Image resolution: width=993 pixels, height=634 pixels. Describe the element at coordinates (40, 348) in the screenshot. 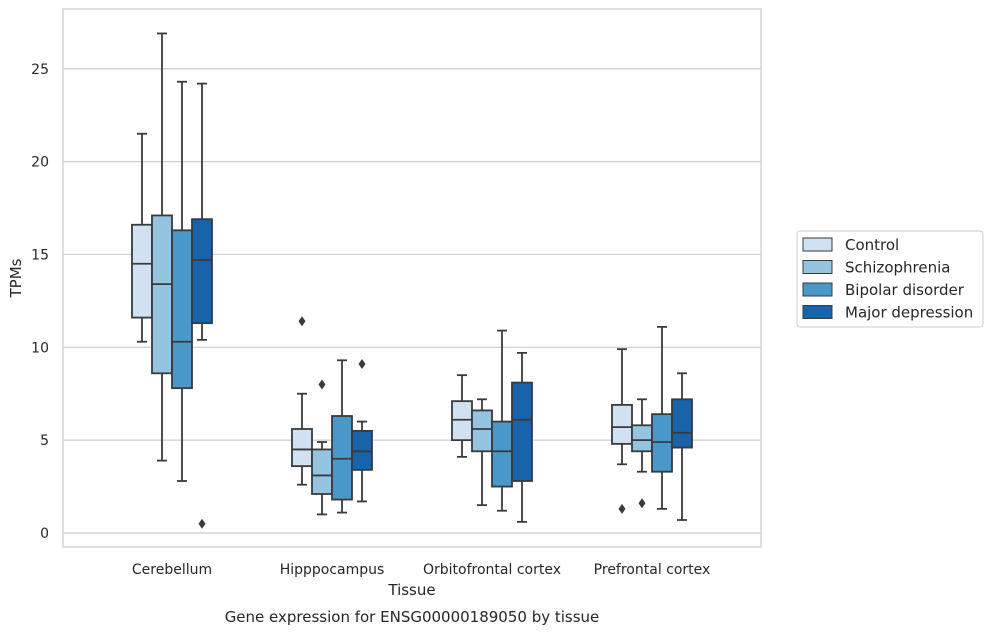

I see `y-tick-label: 10` at that location.